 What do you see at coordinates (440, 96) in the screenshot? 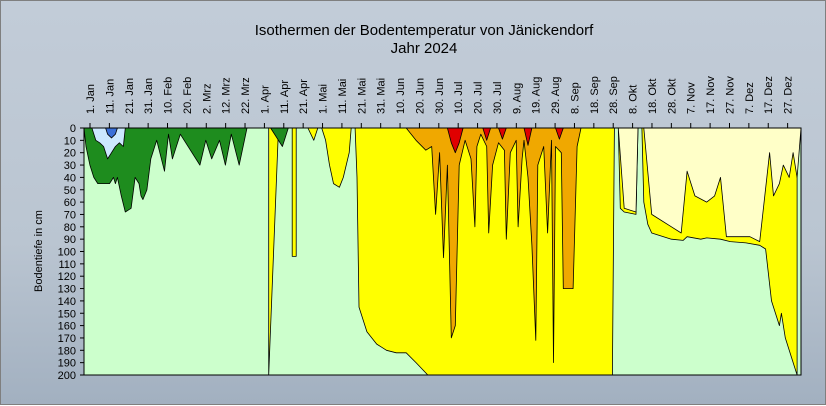
I see `x-tick-label: 30. Jun` at bounding box center [440, 96].